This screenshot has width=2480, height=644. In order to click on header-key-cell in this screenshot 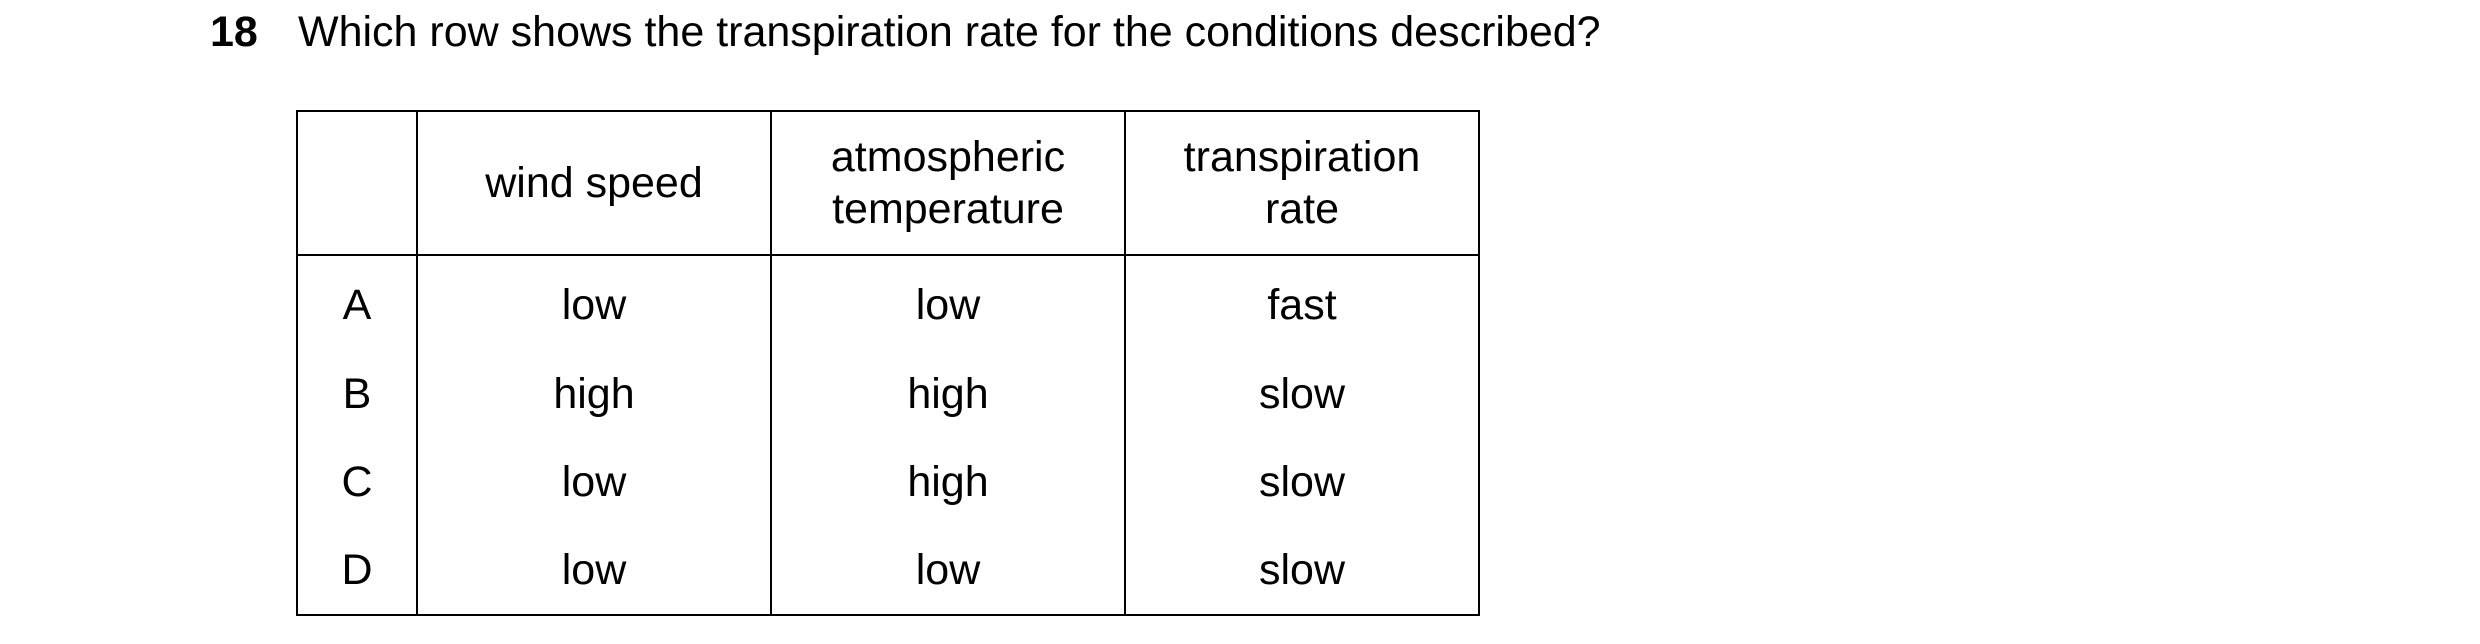, I will do `click(357, 183)`.